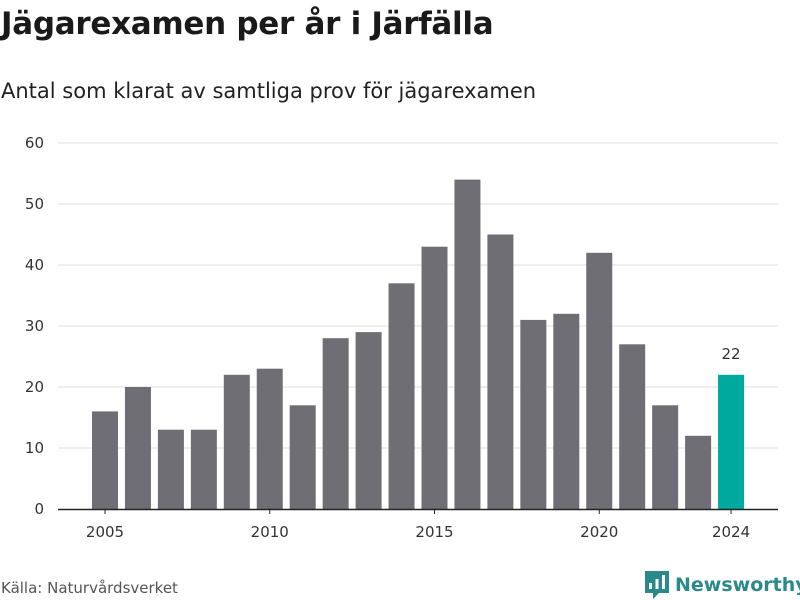 Image resolution: width=800 pixels, height=600 pixels. Describe the element at coordinates (137, 448) in the screenshot. I see `bar-2006` at that location.